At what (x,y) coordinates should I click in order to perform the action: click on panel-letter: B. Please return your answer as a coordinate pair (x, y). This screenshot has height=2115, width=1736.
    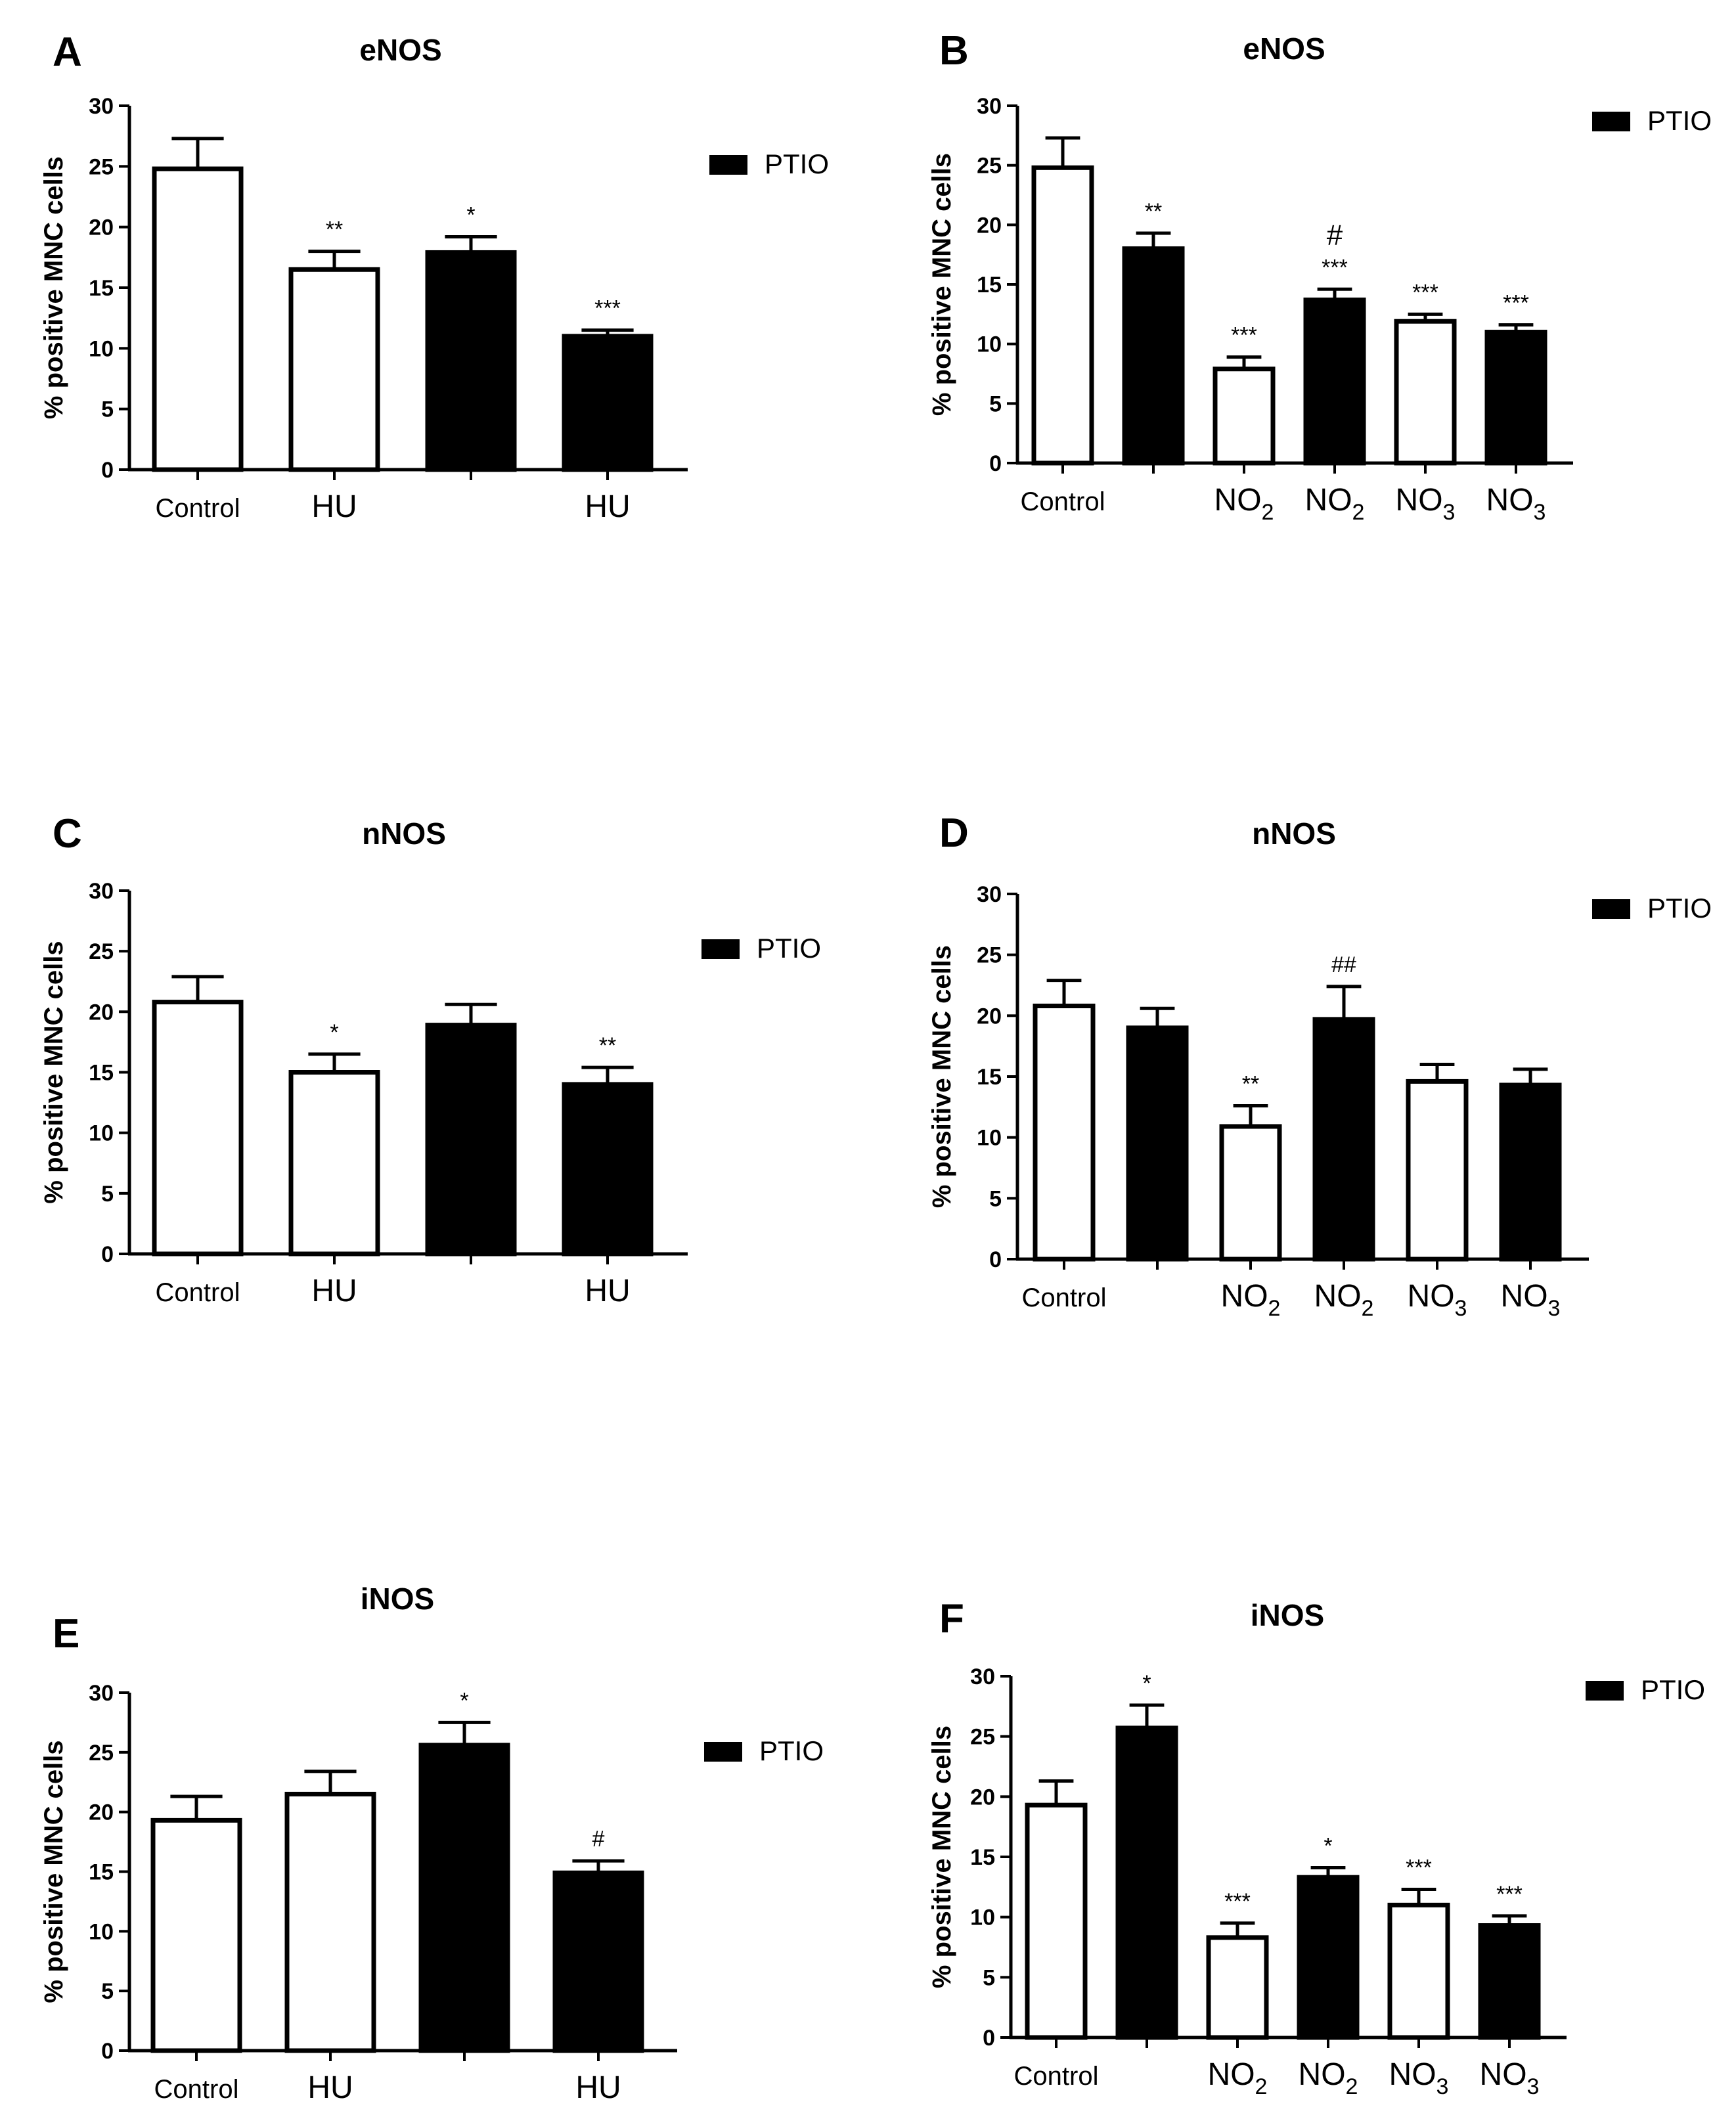
    Looking at the image, I should click on (954, 51).